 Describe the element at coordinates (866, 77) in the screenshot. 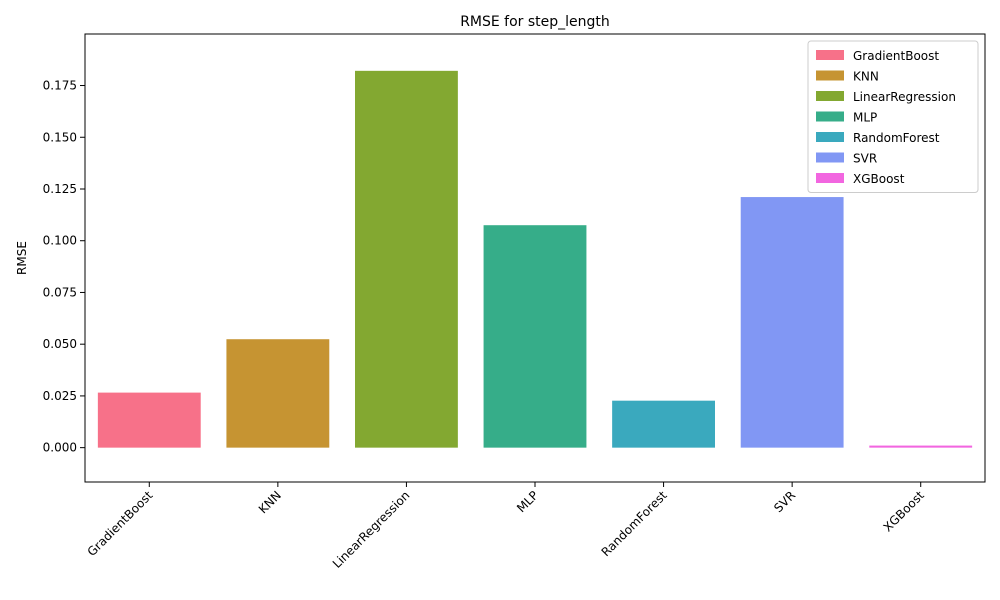

I see `legend-label: KNN` at that location.